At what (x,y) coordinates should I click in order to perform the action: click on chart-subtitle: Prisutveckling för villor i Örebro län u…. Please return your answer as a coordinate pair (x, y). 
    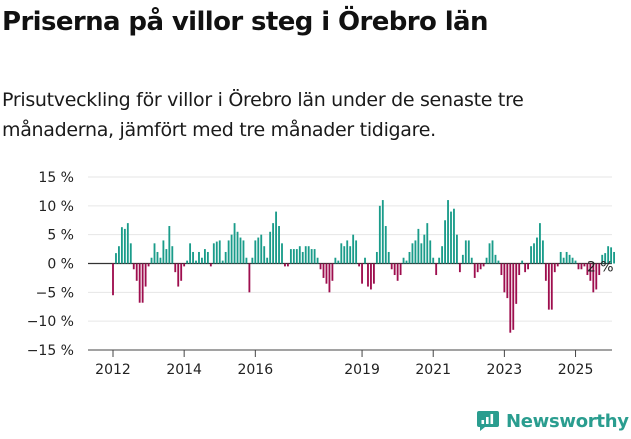
    Looking at the image, I should click on (263, 115).